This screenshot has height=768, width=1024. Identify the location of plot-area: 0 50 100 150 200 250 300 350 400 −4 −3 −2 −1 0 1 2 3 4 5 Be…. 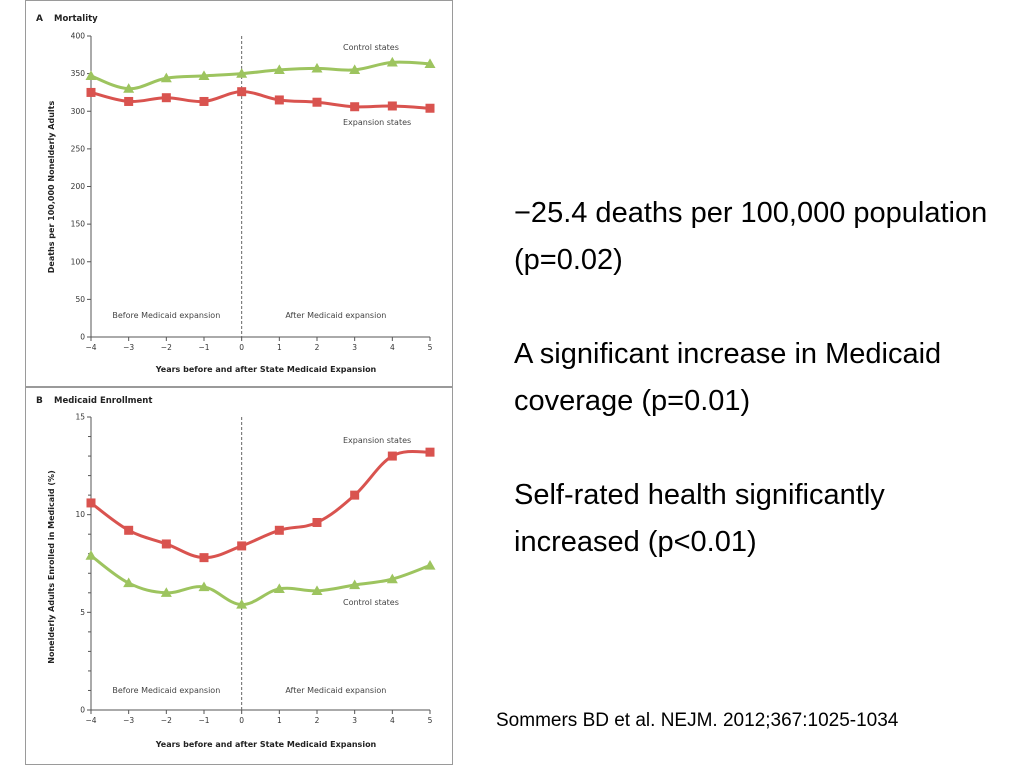
(253, 192).